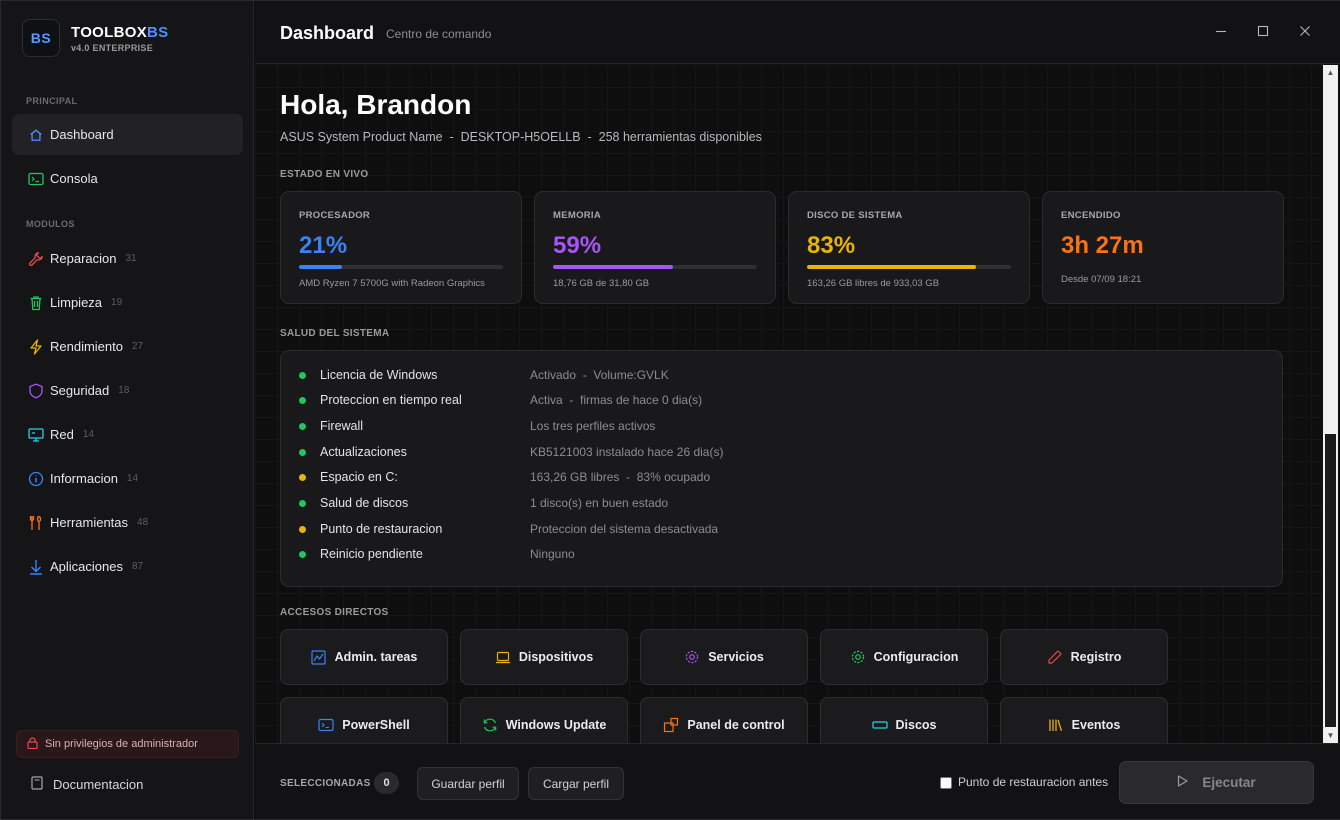 Image resolution: width=1340 pixels, height=820 pixels. What do you see at coordinates (916, 657) in the screenshot?
I see `shortcut-label: Configuracion` at bounding box center [916, 657].